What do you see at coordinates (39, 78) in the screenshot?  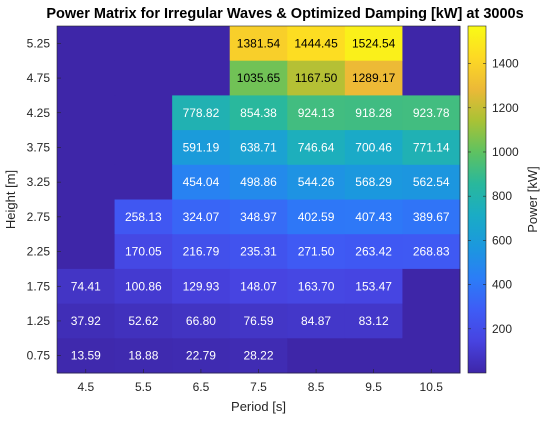 I see `y-tick-label: 4.75` at bounding box center [39, 78].